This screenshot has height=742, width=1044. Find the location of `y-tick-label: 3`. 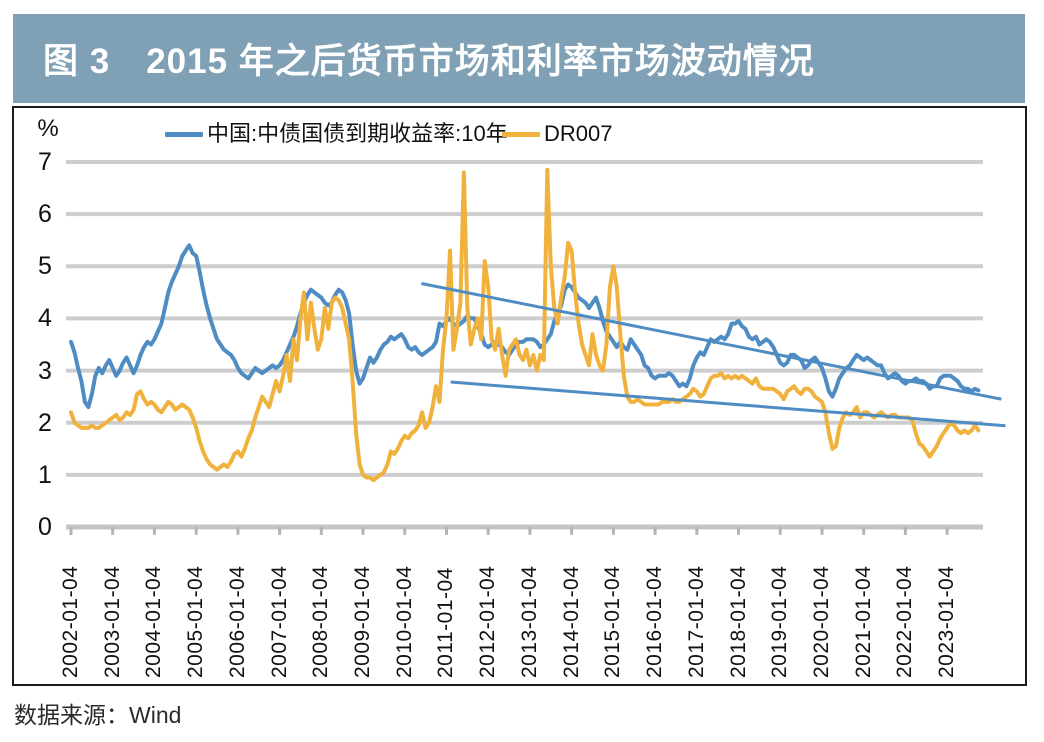

y-tick-label: 3 is located at coordinates (45, 371).